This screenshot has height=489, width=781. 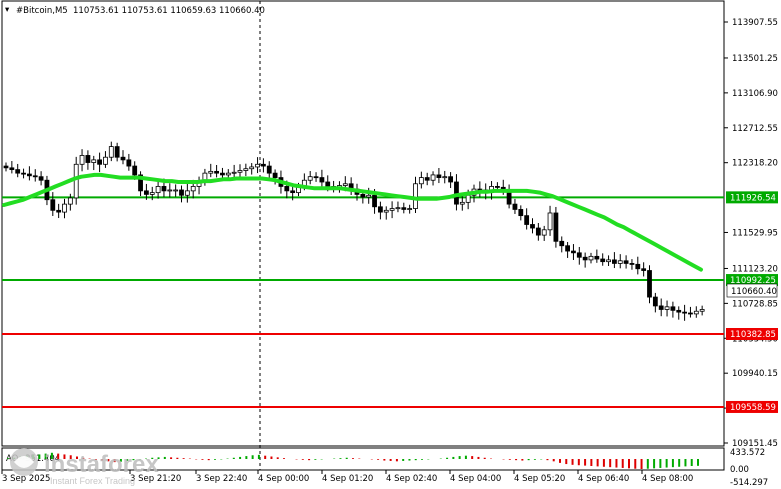 What do you see at coordinates (755, 23) in the screenshot?
I see `price-tick-label: 113907.55` at bounding box center [755, 23].